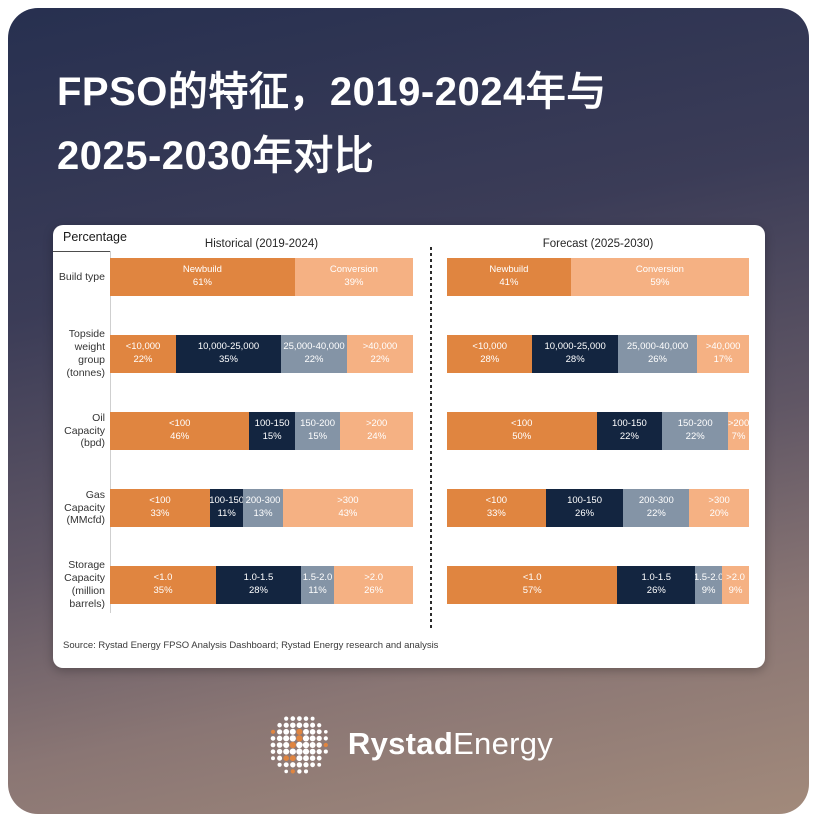 This screenshot has width=817, height=822. Describe the element at coordinates (258, 585) in the screenshot. I see `bar-segment: 1.0-1.5 28%` at that location.